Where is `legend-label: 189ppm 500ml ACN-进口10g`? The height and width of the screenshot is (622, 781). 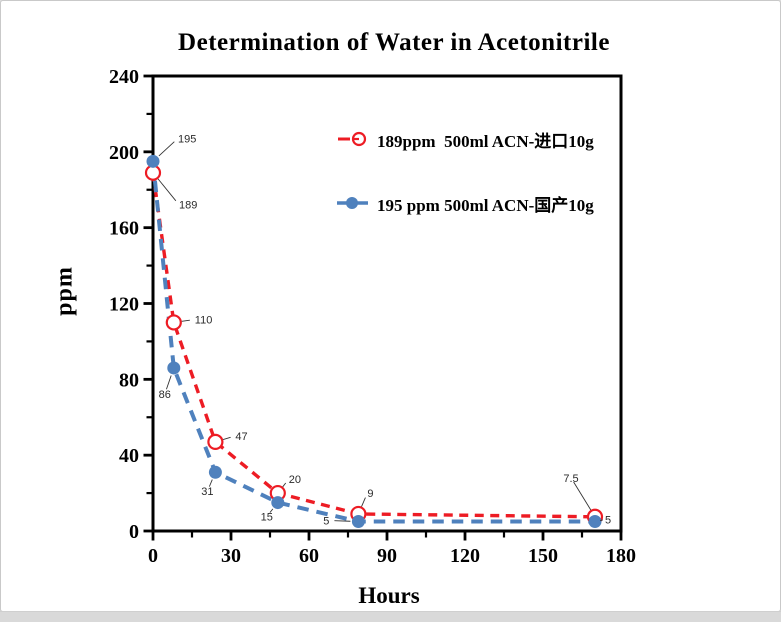 legend-label: 189ppm 500ml ACN-进口10g is located at coordinates (485, 141).